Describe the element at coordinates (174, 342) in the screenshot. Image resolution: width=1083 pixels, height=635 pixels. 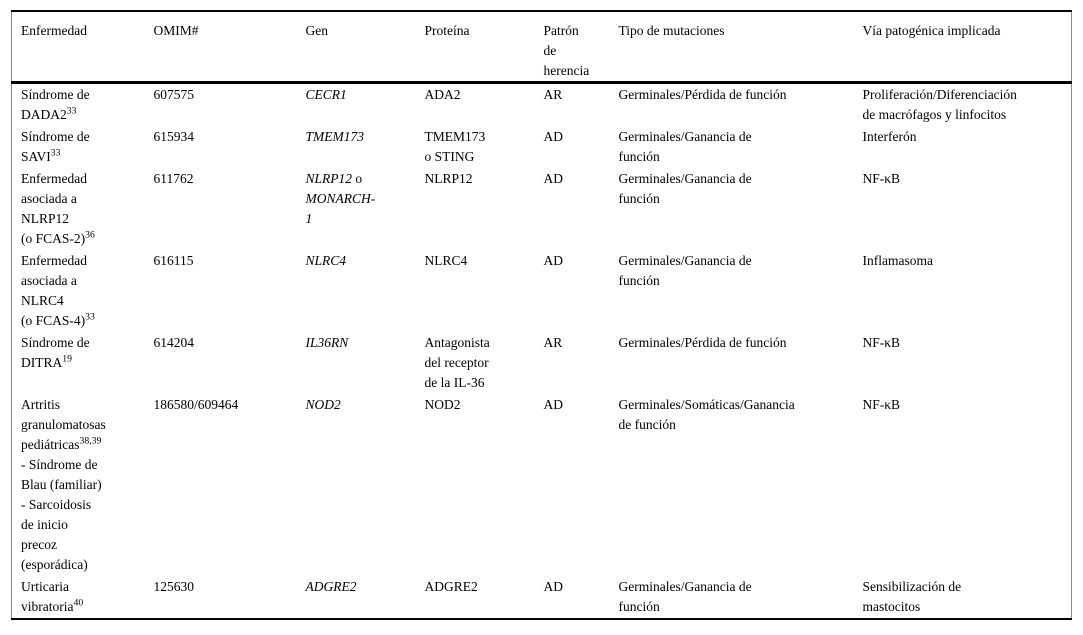
I see `table-cell: 614204` at that location.